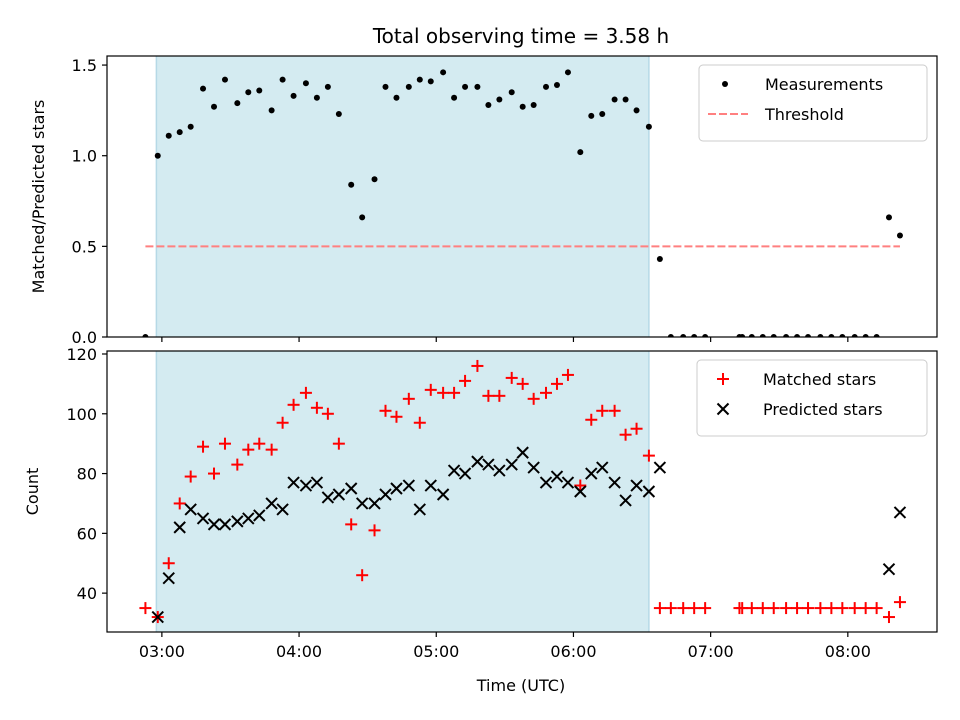  Describe the element at coordinates (84, 156) in the screenshot. I see `y-tick-label: 1.0` at that location.